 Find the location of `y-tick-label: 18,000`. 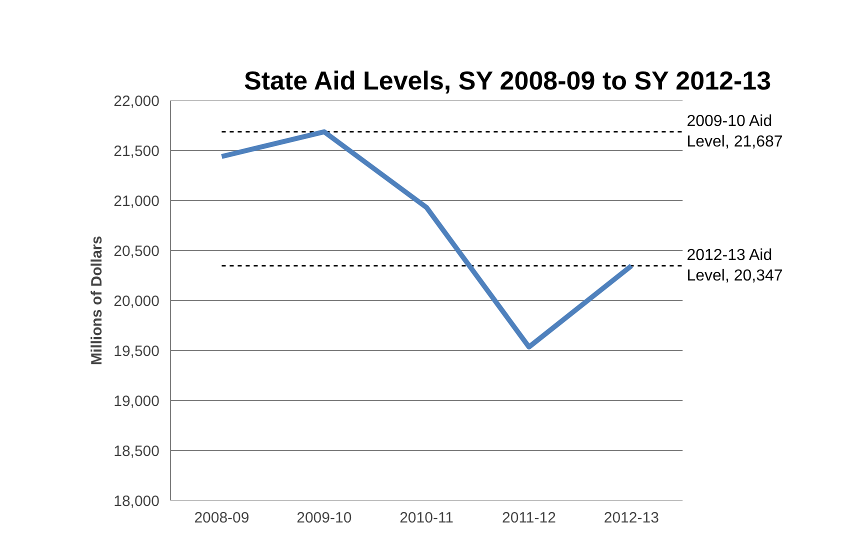

y-tick-label: 18,000 is located at coordinates (137, 501).